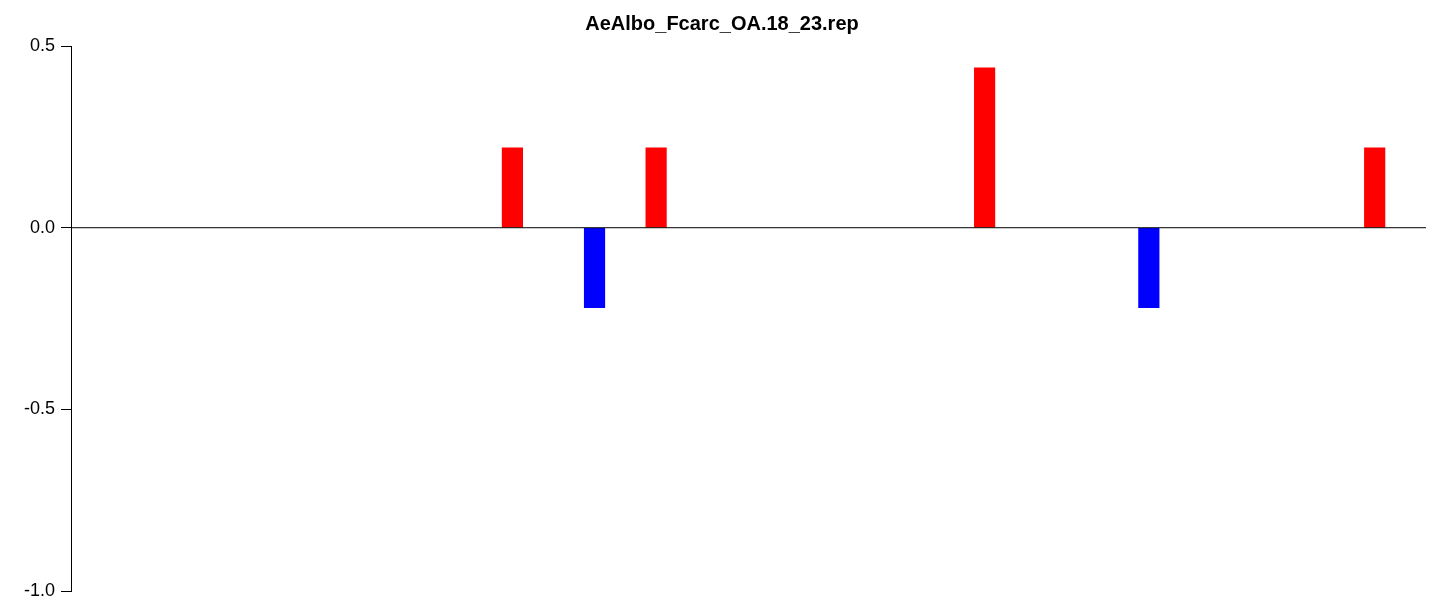 Image resolution: width=1444 pixels, height=615 pixels. I want to click on y-tick-label: -0.5, so click(39, 408).